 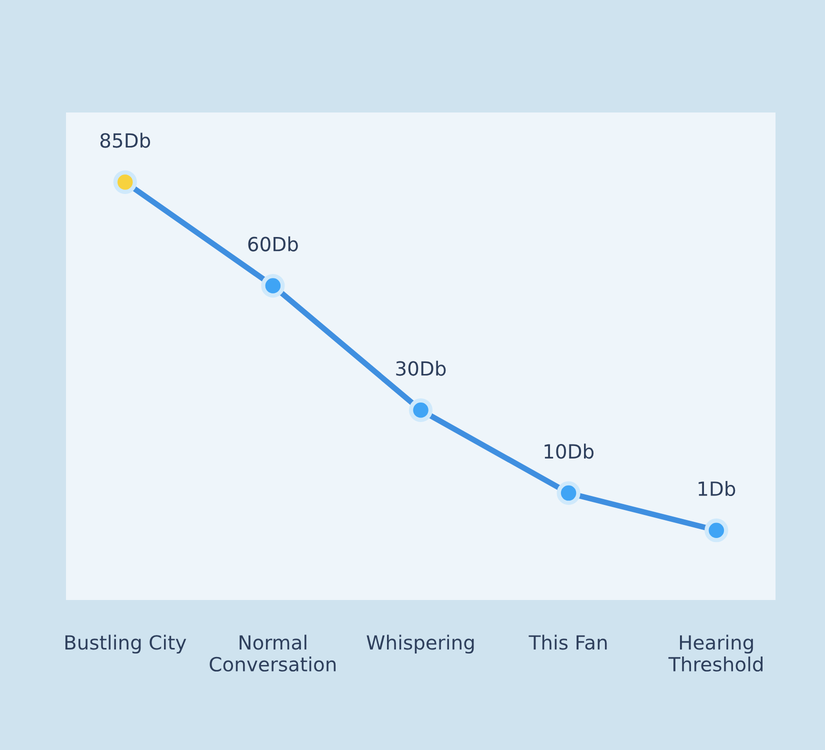 I want to click on x-tick-label: Whispering, so click(x=420, y=644).